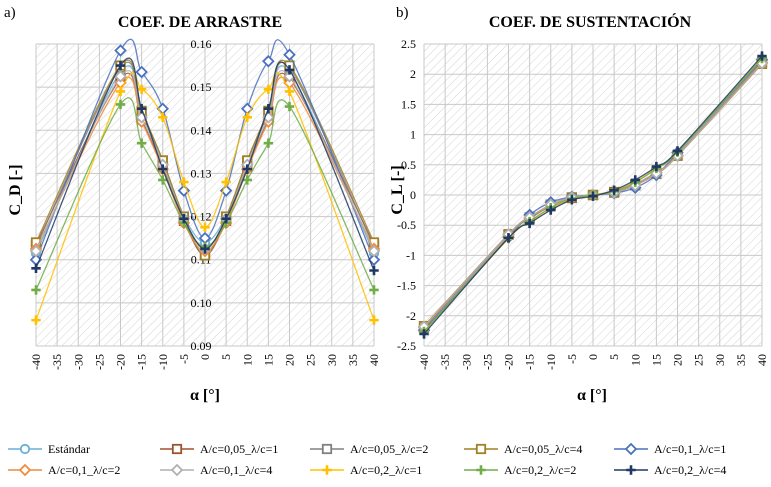  I want to click on legend-entry: A/c=0,1_λ/c=4, so click(216, 470).